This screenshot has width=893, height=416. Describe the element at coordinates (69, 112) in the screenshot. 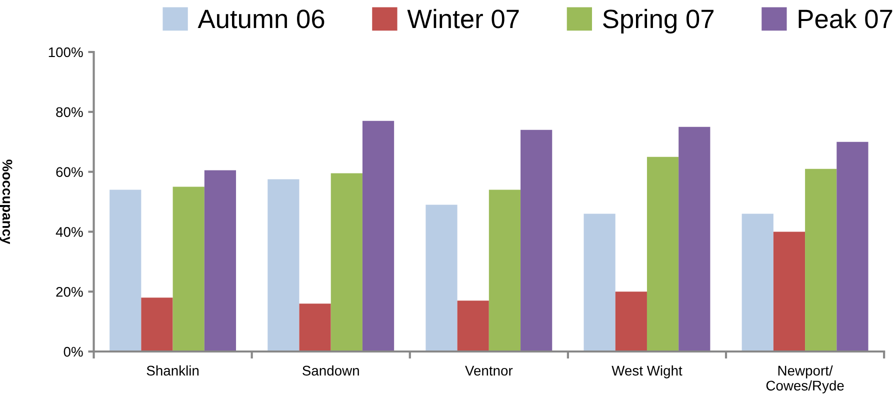

I see `y-tick-label: 80%` at that location.